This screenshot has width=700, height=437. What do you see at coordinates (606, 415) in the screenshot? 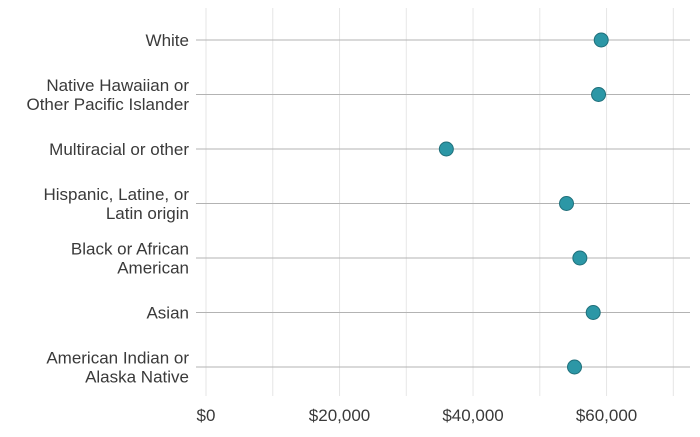
I see `x-tick-label: $60,000` at bounding box center [606, 415].